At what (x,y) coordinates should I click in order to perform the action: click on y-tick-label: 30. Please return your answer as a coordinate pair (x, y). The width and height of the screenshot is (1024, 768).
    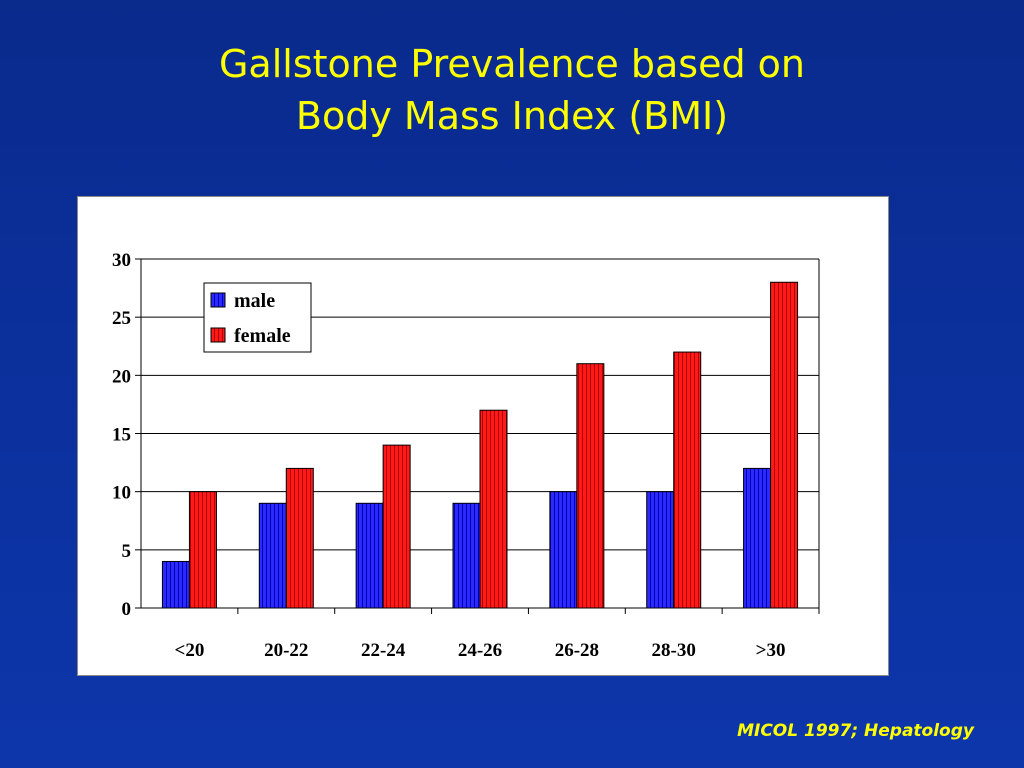
    Looking at the image, I should click on (121, 260).